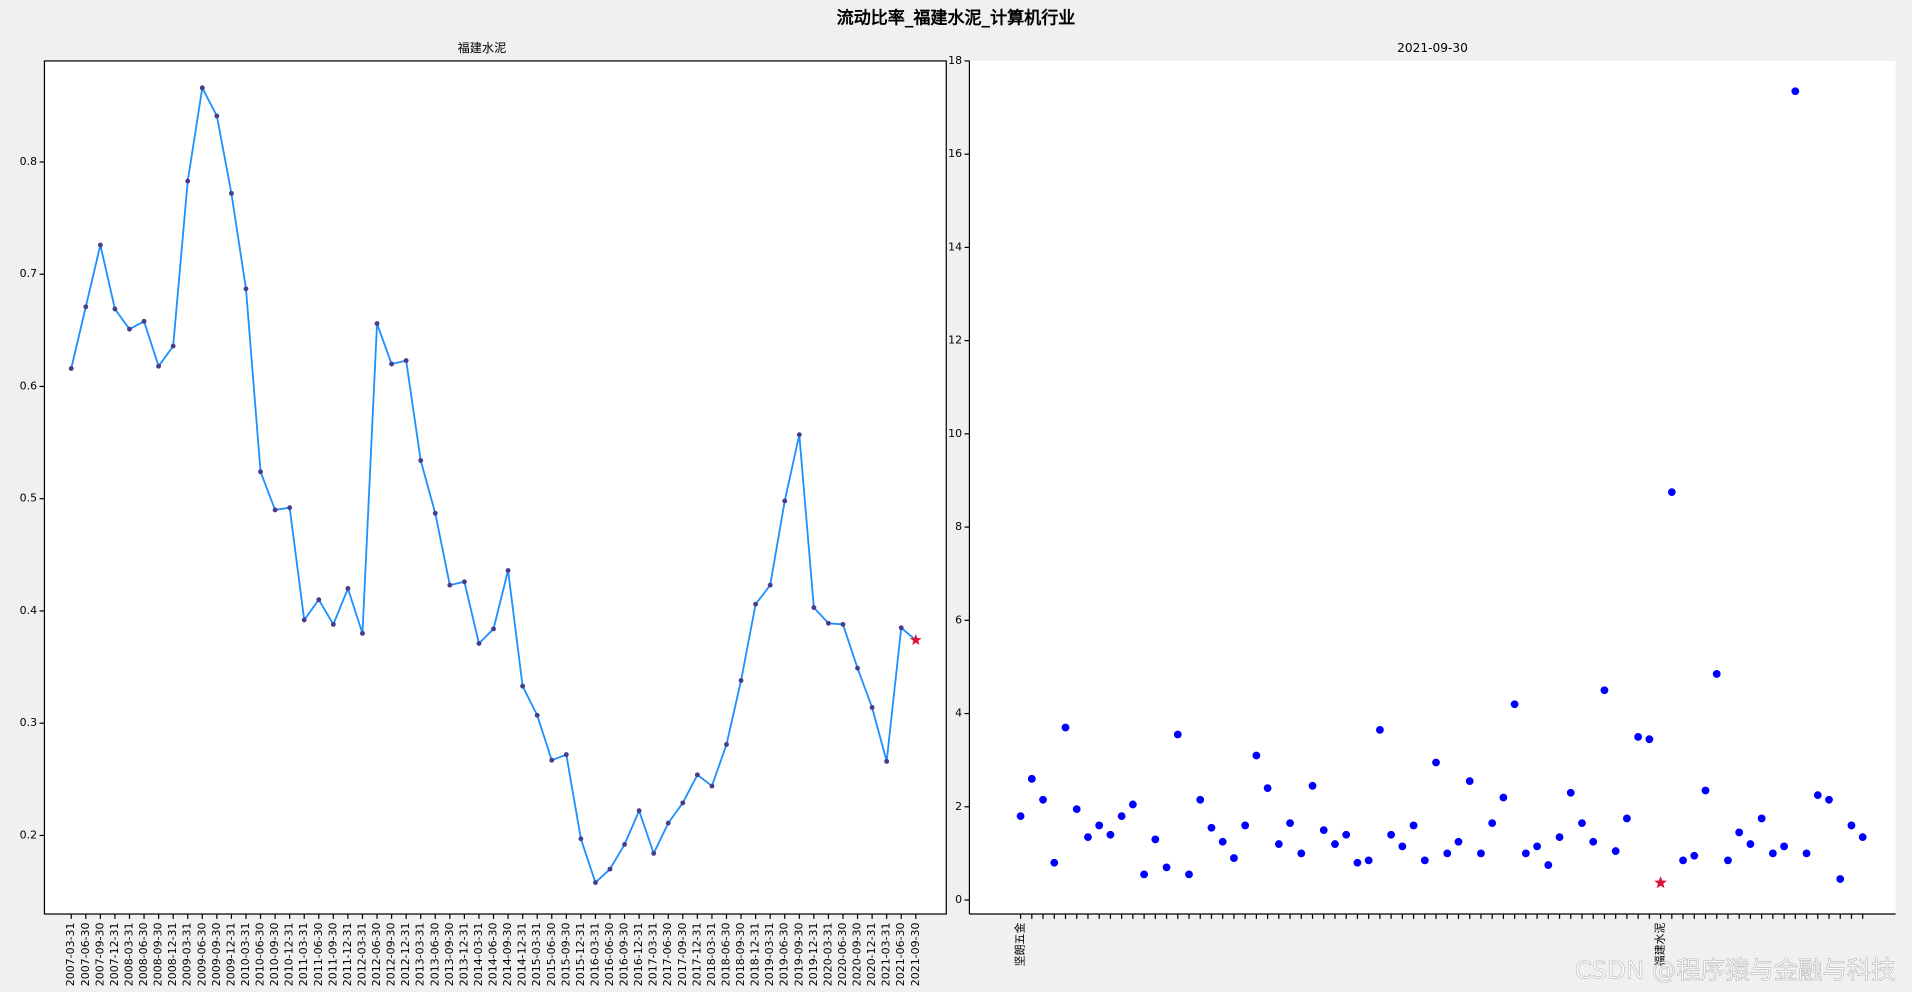 This screenshot has height=992, width=1912. Describe the element at coordinates (1432, 48) in the screenshot. I see `chart-title: 2021-09-30` at that location.